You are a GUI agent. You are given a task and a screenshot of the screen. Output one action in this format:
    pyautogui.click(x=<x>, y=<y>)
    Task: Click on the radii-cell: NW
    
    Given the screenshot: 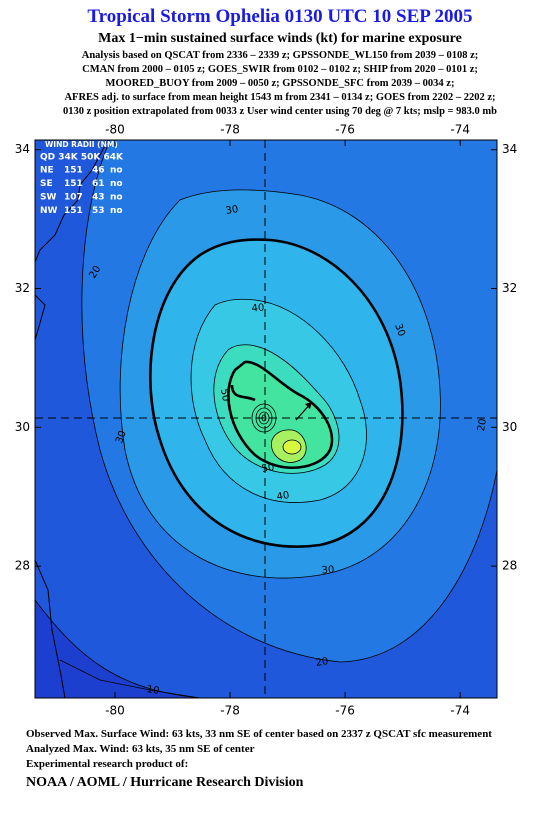 What is the action you would take?
    pyautogui.click(x=49, y=211)
    